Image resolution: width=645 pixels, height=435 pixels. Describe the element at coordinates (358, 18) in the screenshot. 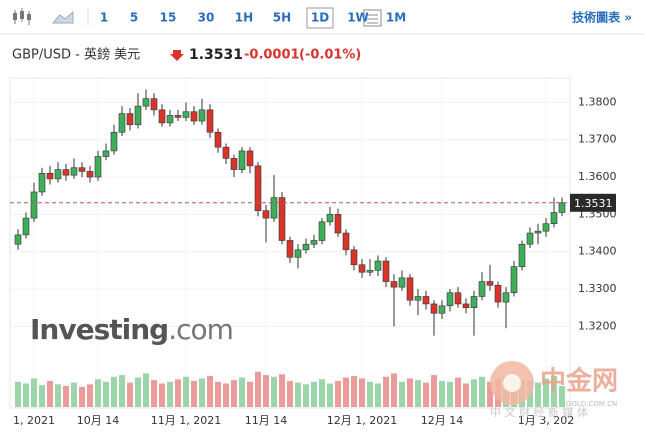

I see `interval-button: 1W` at that location.